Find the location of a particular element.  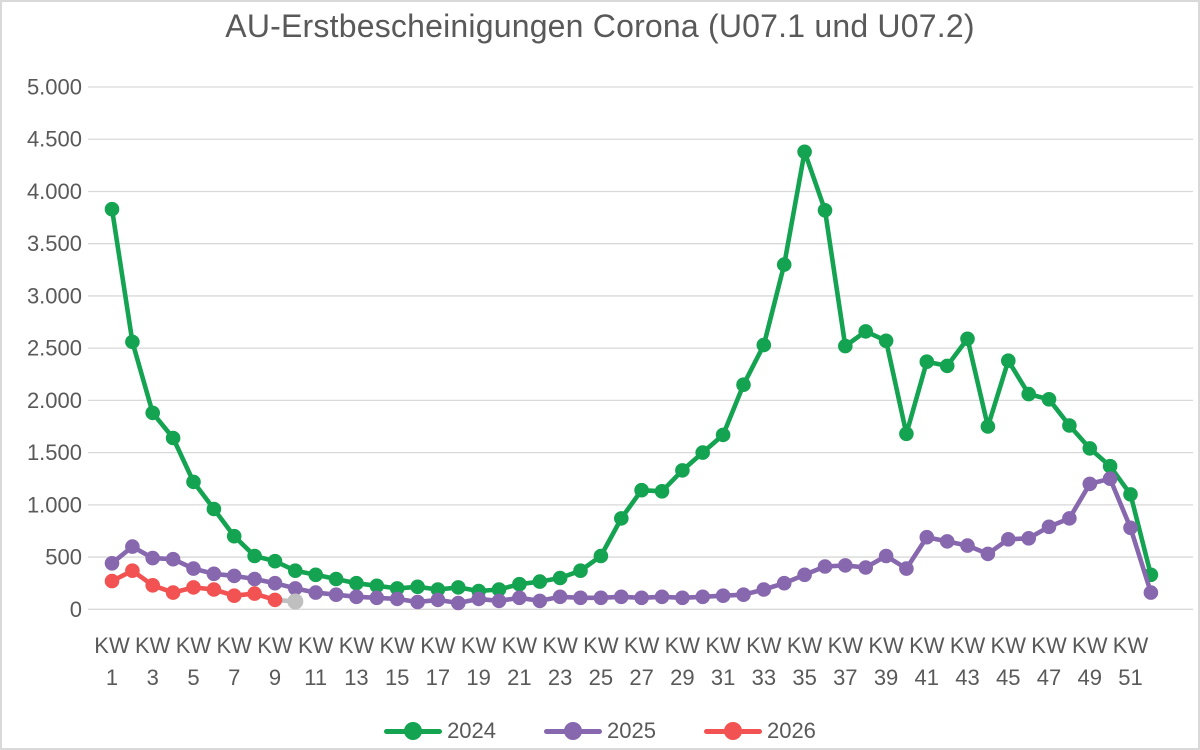

legend-item-1: 2025 is located at coordinates (600, 731).